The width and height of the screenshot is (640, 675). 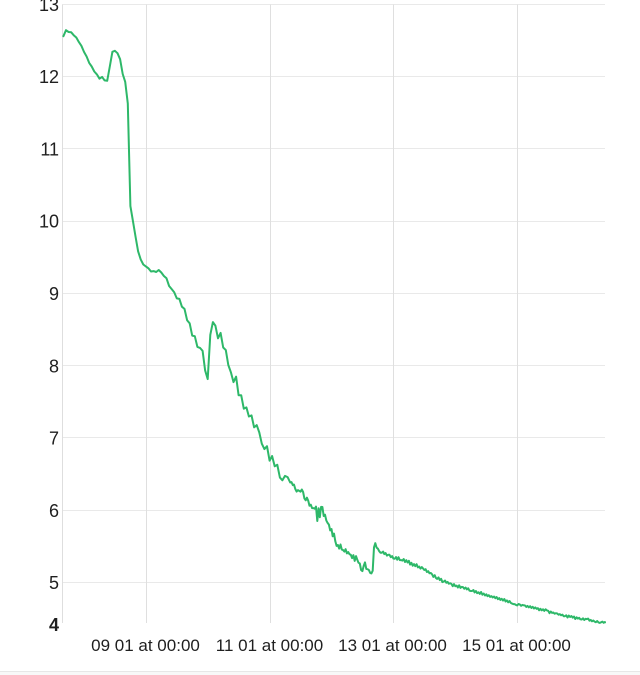 What do you see at coordinates (145, 645) in the screenshot?
I see `svg-text: 09 01 at 00:00` at bounding box center [145, 645].